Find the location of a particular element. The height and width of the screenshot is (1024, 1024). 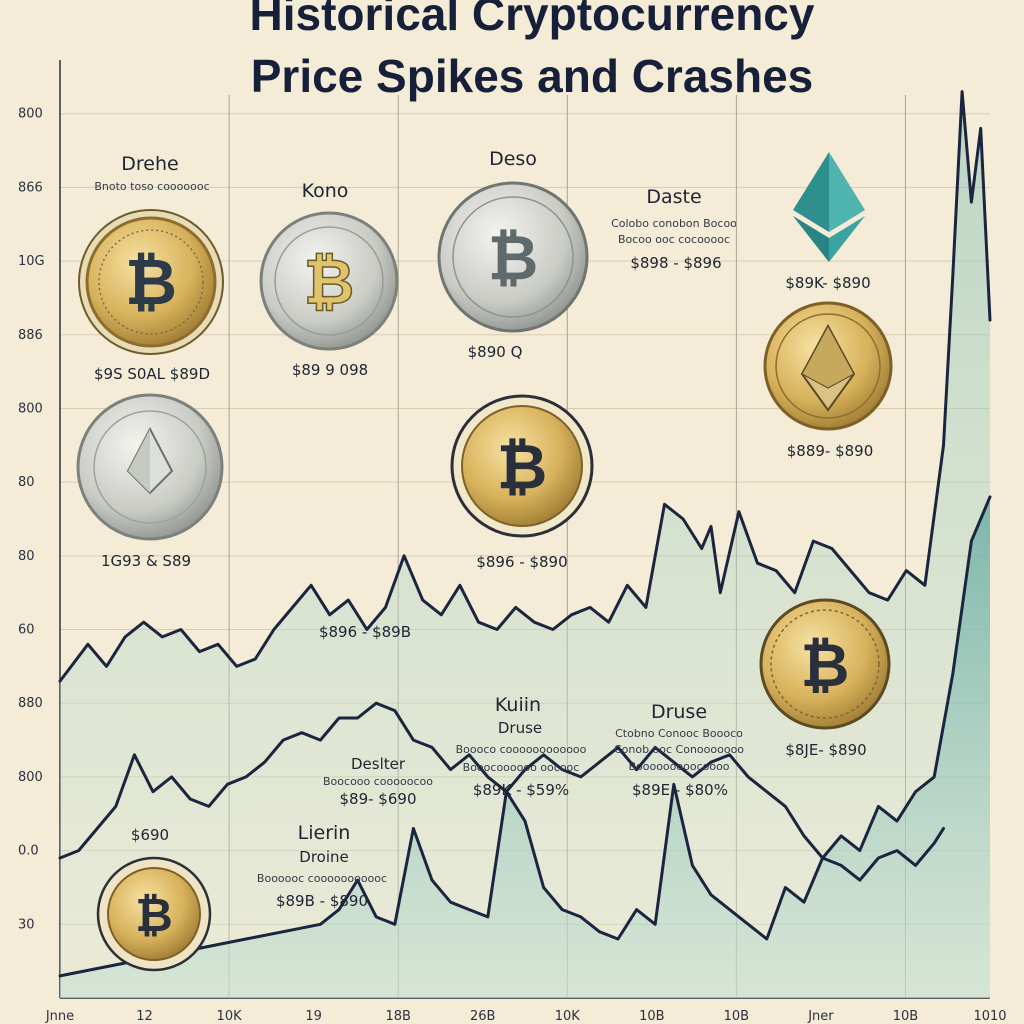

annotation-title: Kono is located at coordinates (325, 191).